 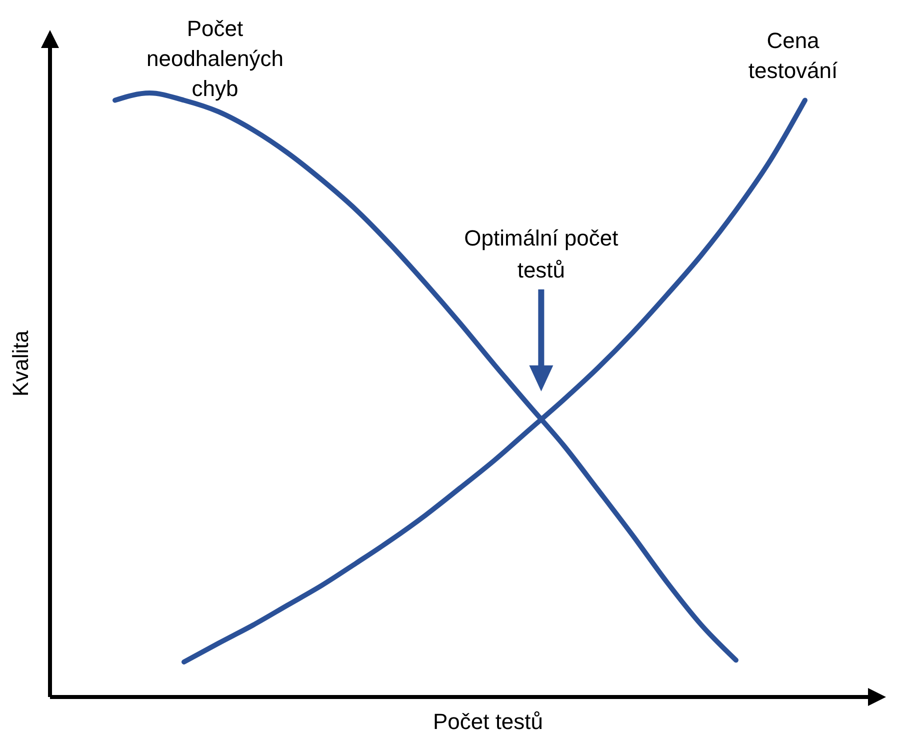 I want to click on annotation: Optimální počet testů, so click(x=541, y=253).